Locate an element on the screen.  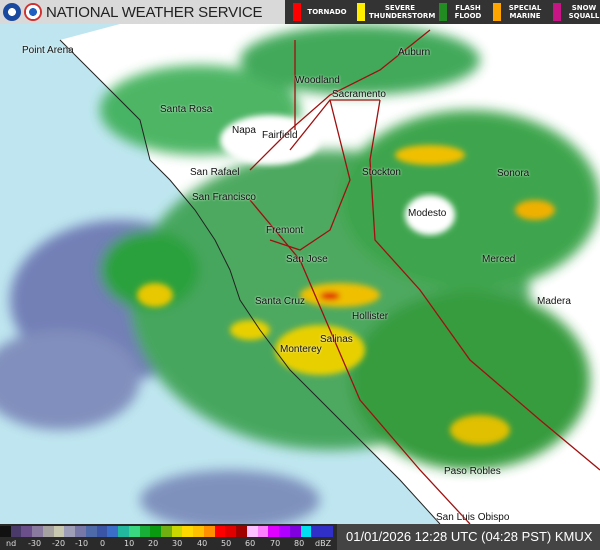
header-branding: NATIONAL WEATHER SERVICE is located at coordinates (142, 12).